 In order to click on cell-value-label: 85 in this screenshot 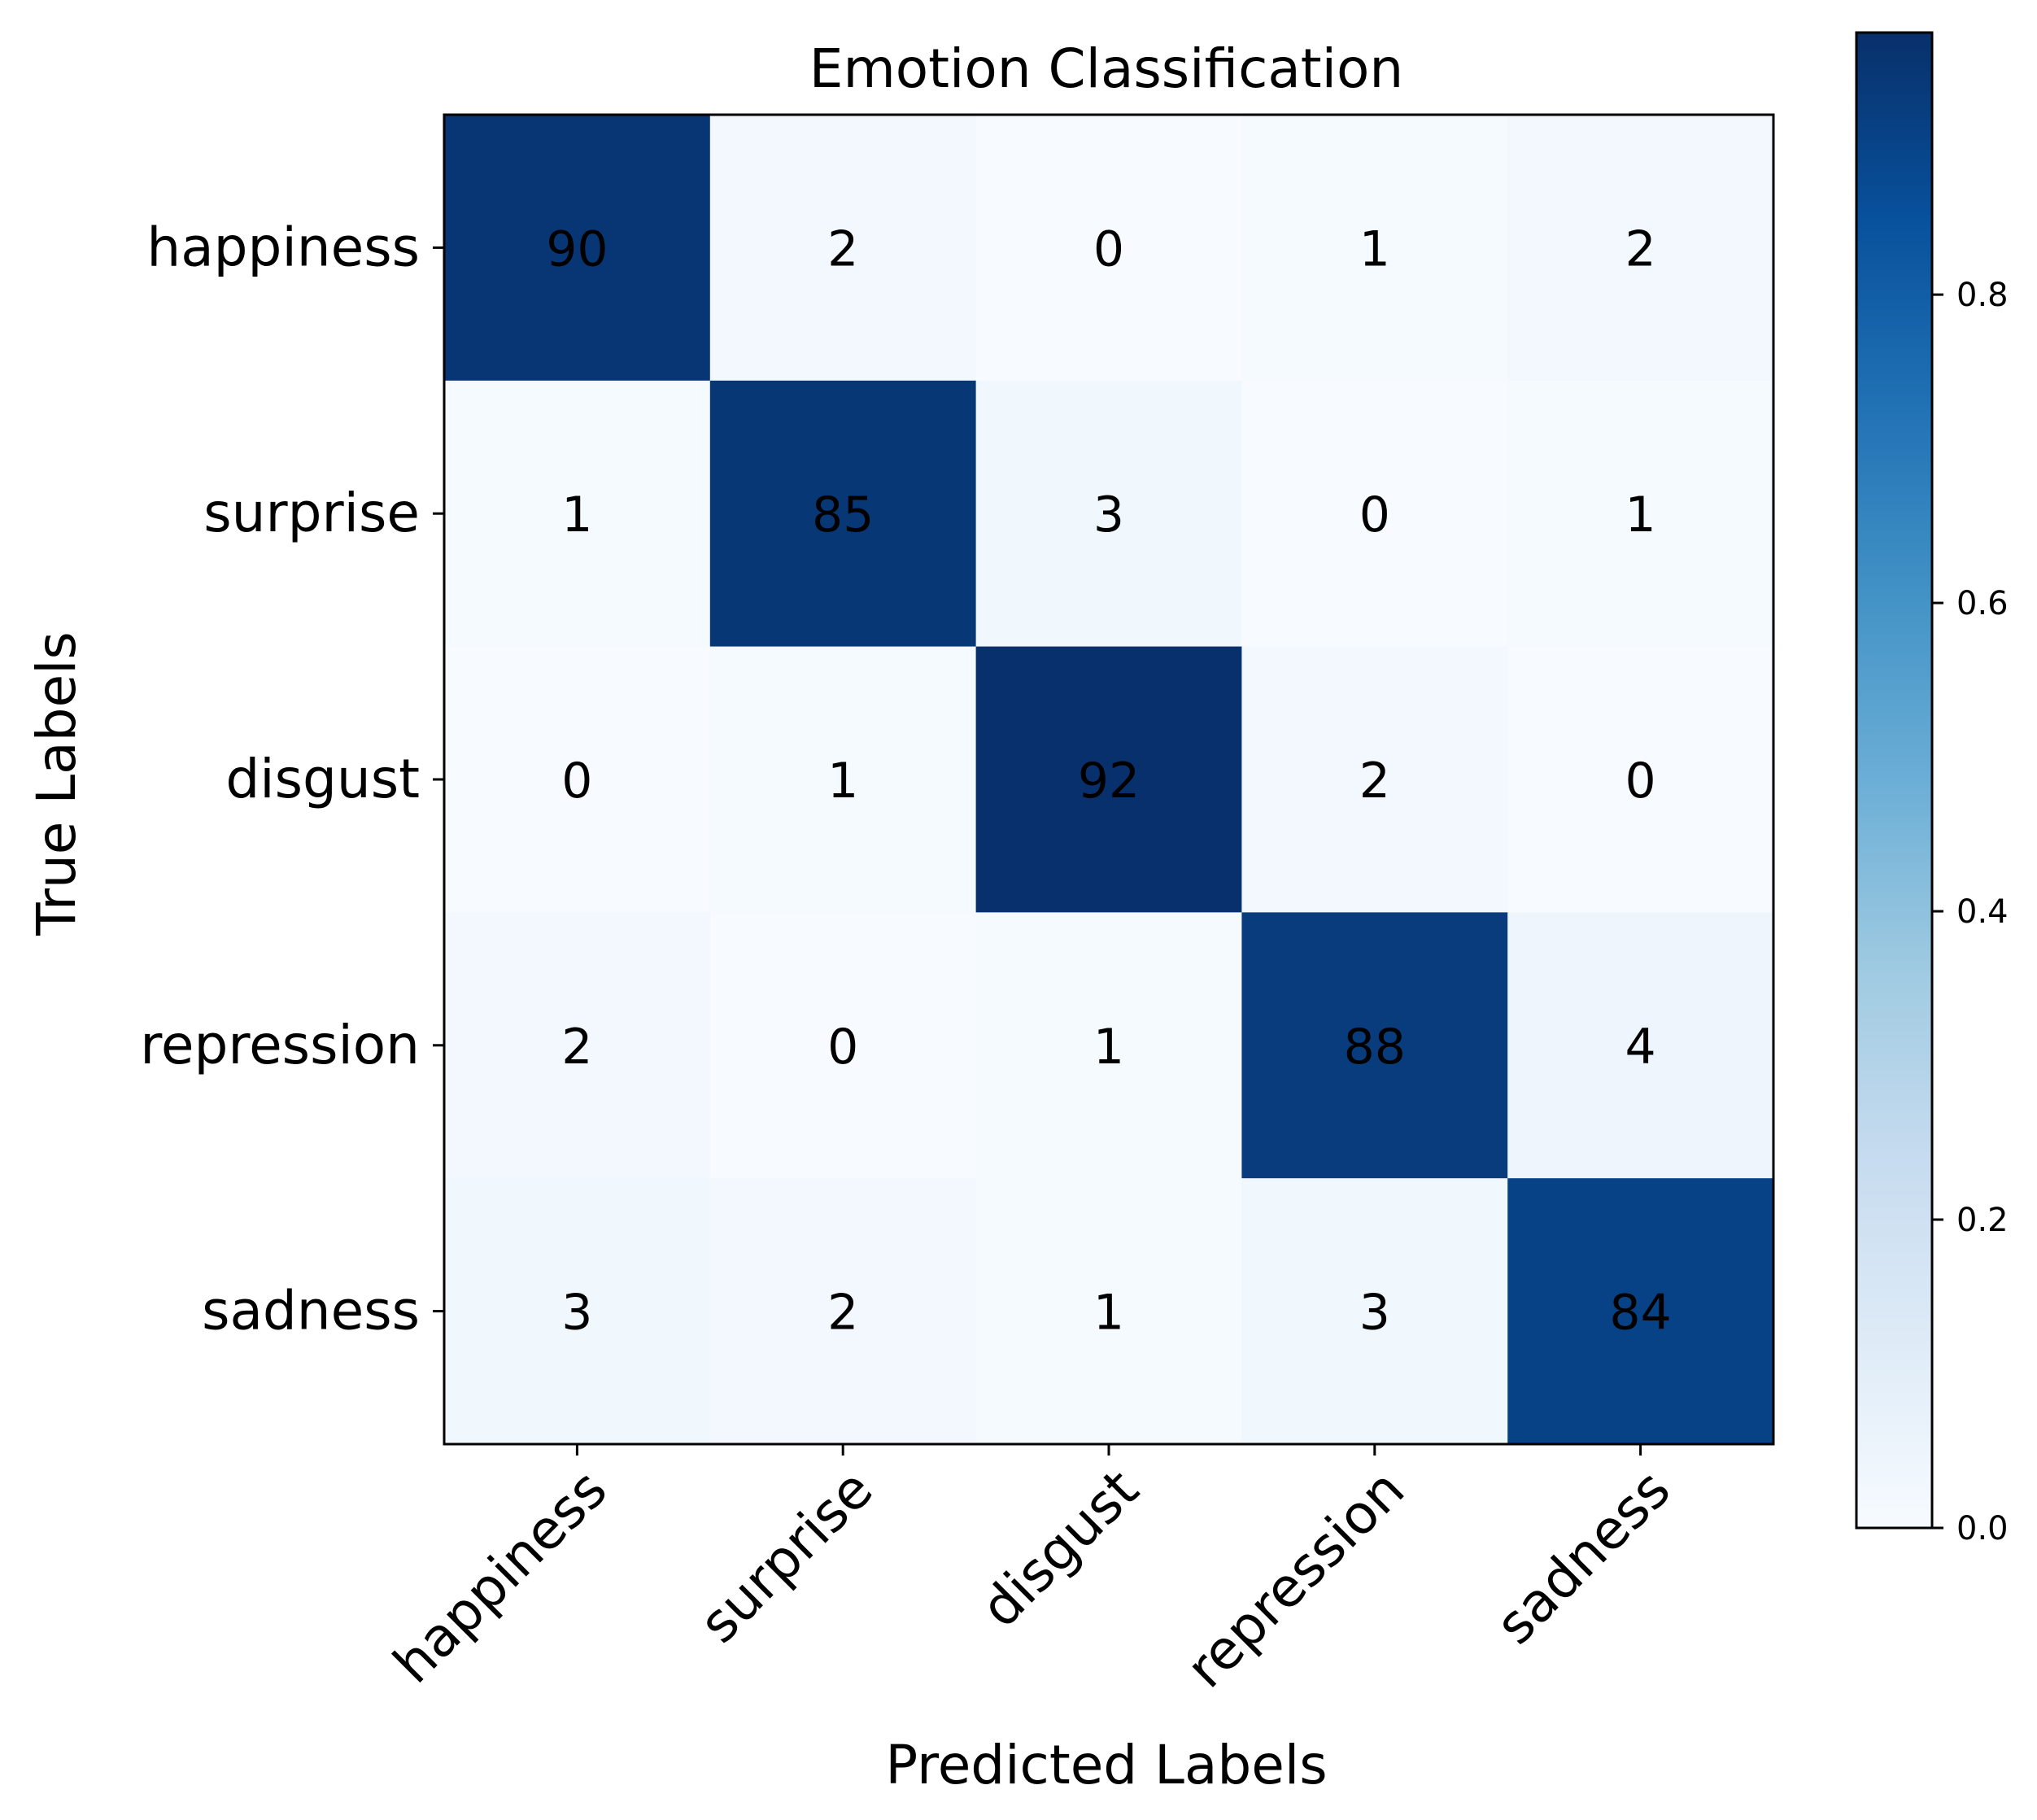, I will do `click(843, 515)`.